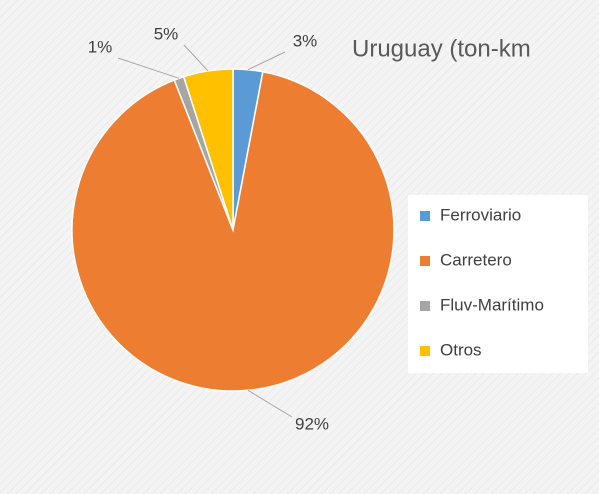  I want to click on legend-label: Ferroviario, so click(480, 214).